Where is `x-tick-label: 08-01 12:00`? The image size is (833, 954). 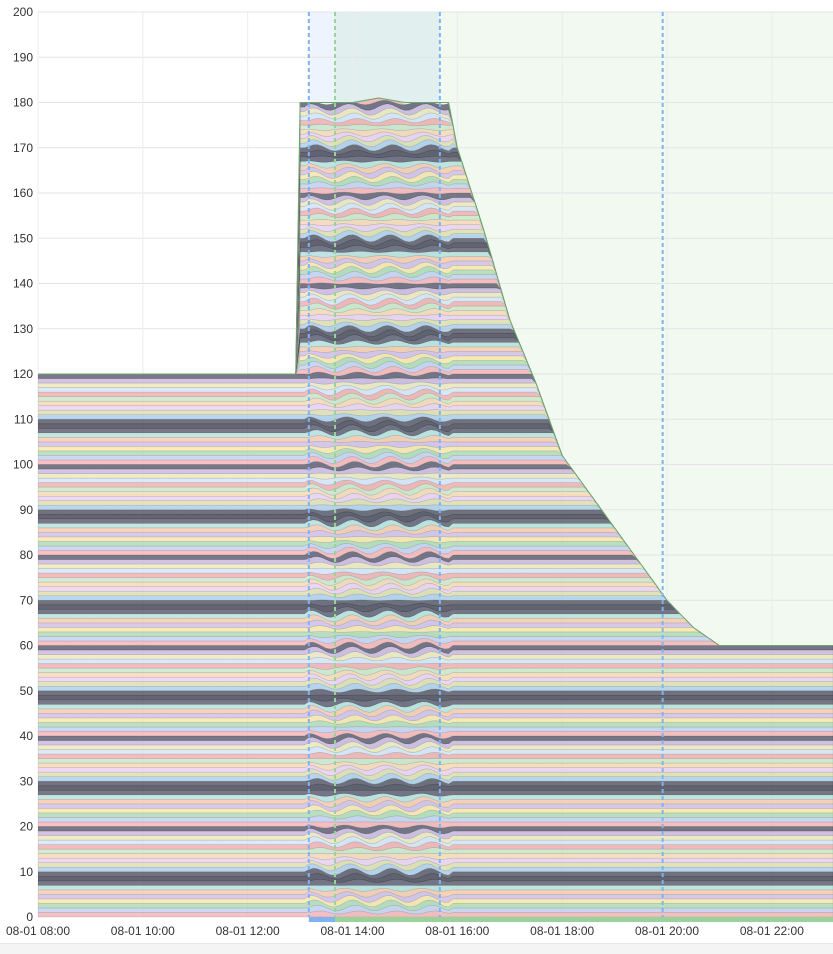 x-tick-label: 08-01 12:00 is located at coordinates (248, 931).